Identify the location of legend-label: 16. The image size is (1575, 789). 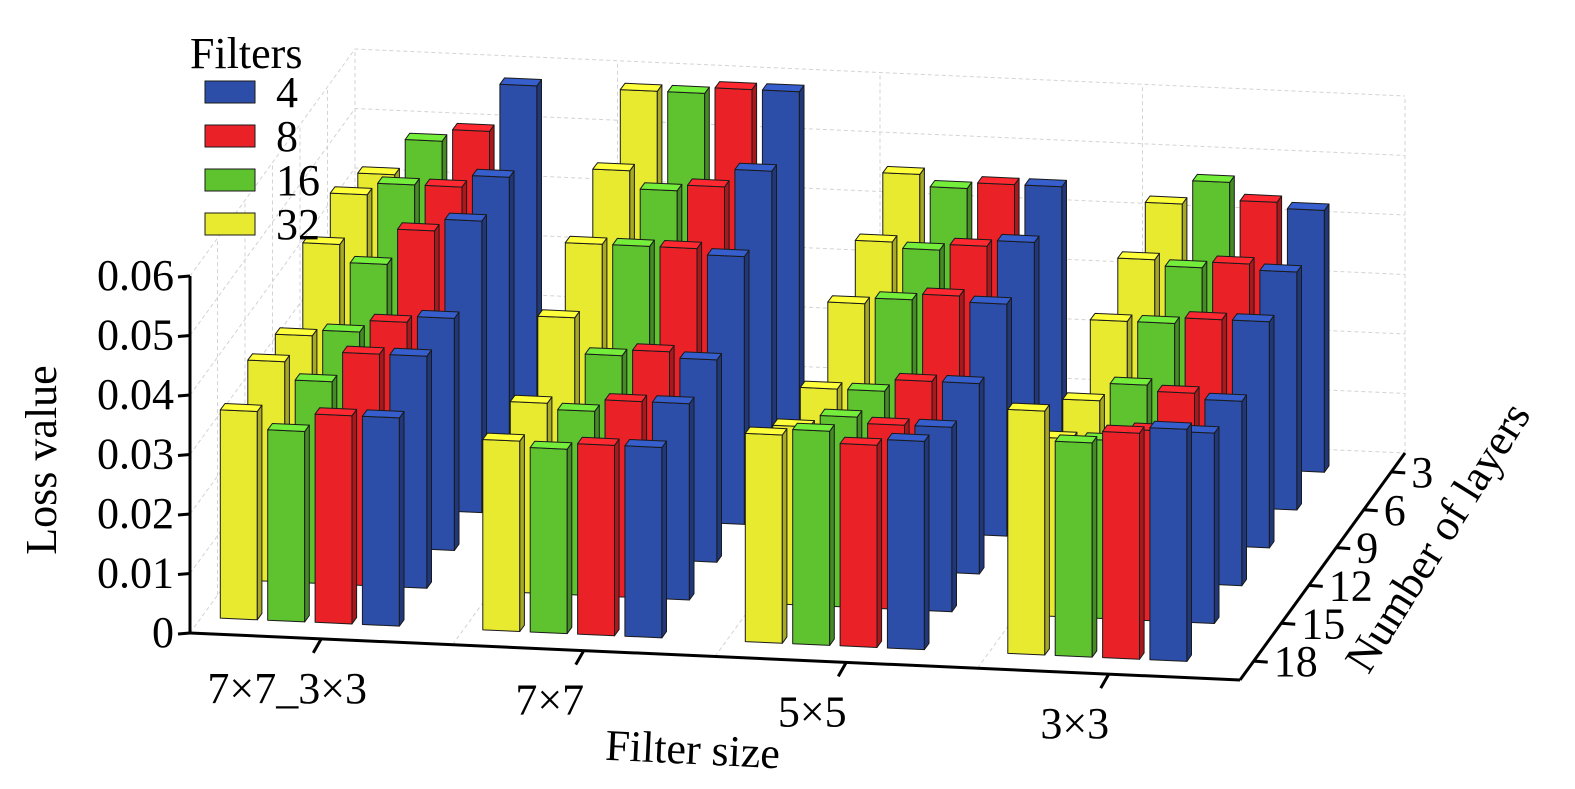
(298, 180).